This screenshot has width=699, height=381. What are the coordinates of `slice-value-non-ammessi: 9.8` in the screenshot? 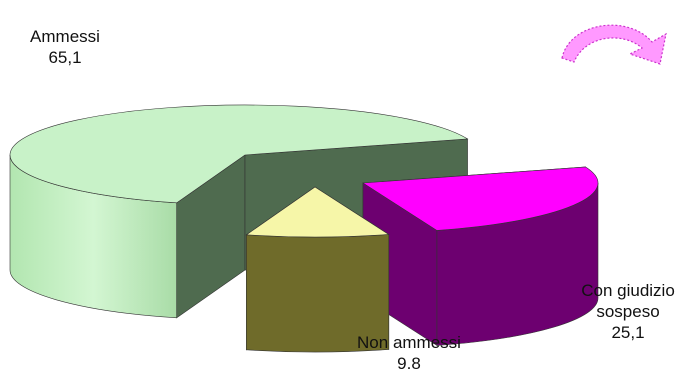 It's located at (409, 363).